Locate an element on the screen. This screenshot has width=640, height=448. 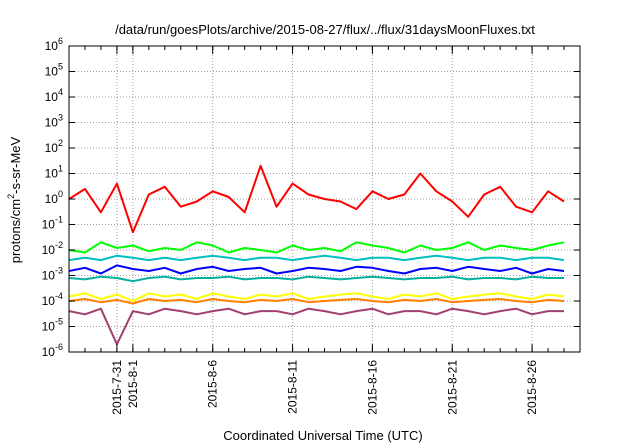
x-tick-label: 2015-8-21 is located at coordinates (452, 387).